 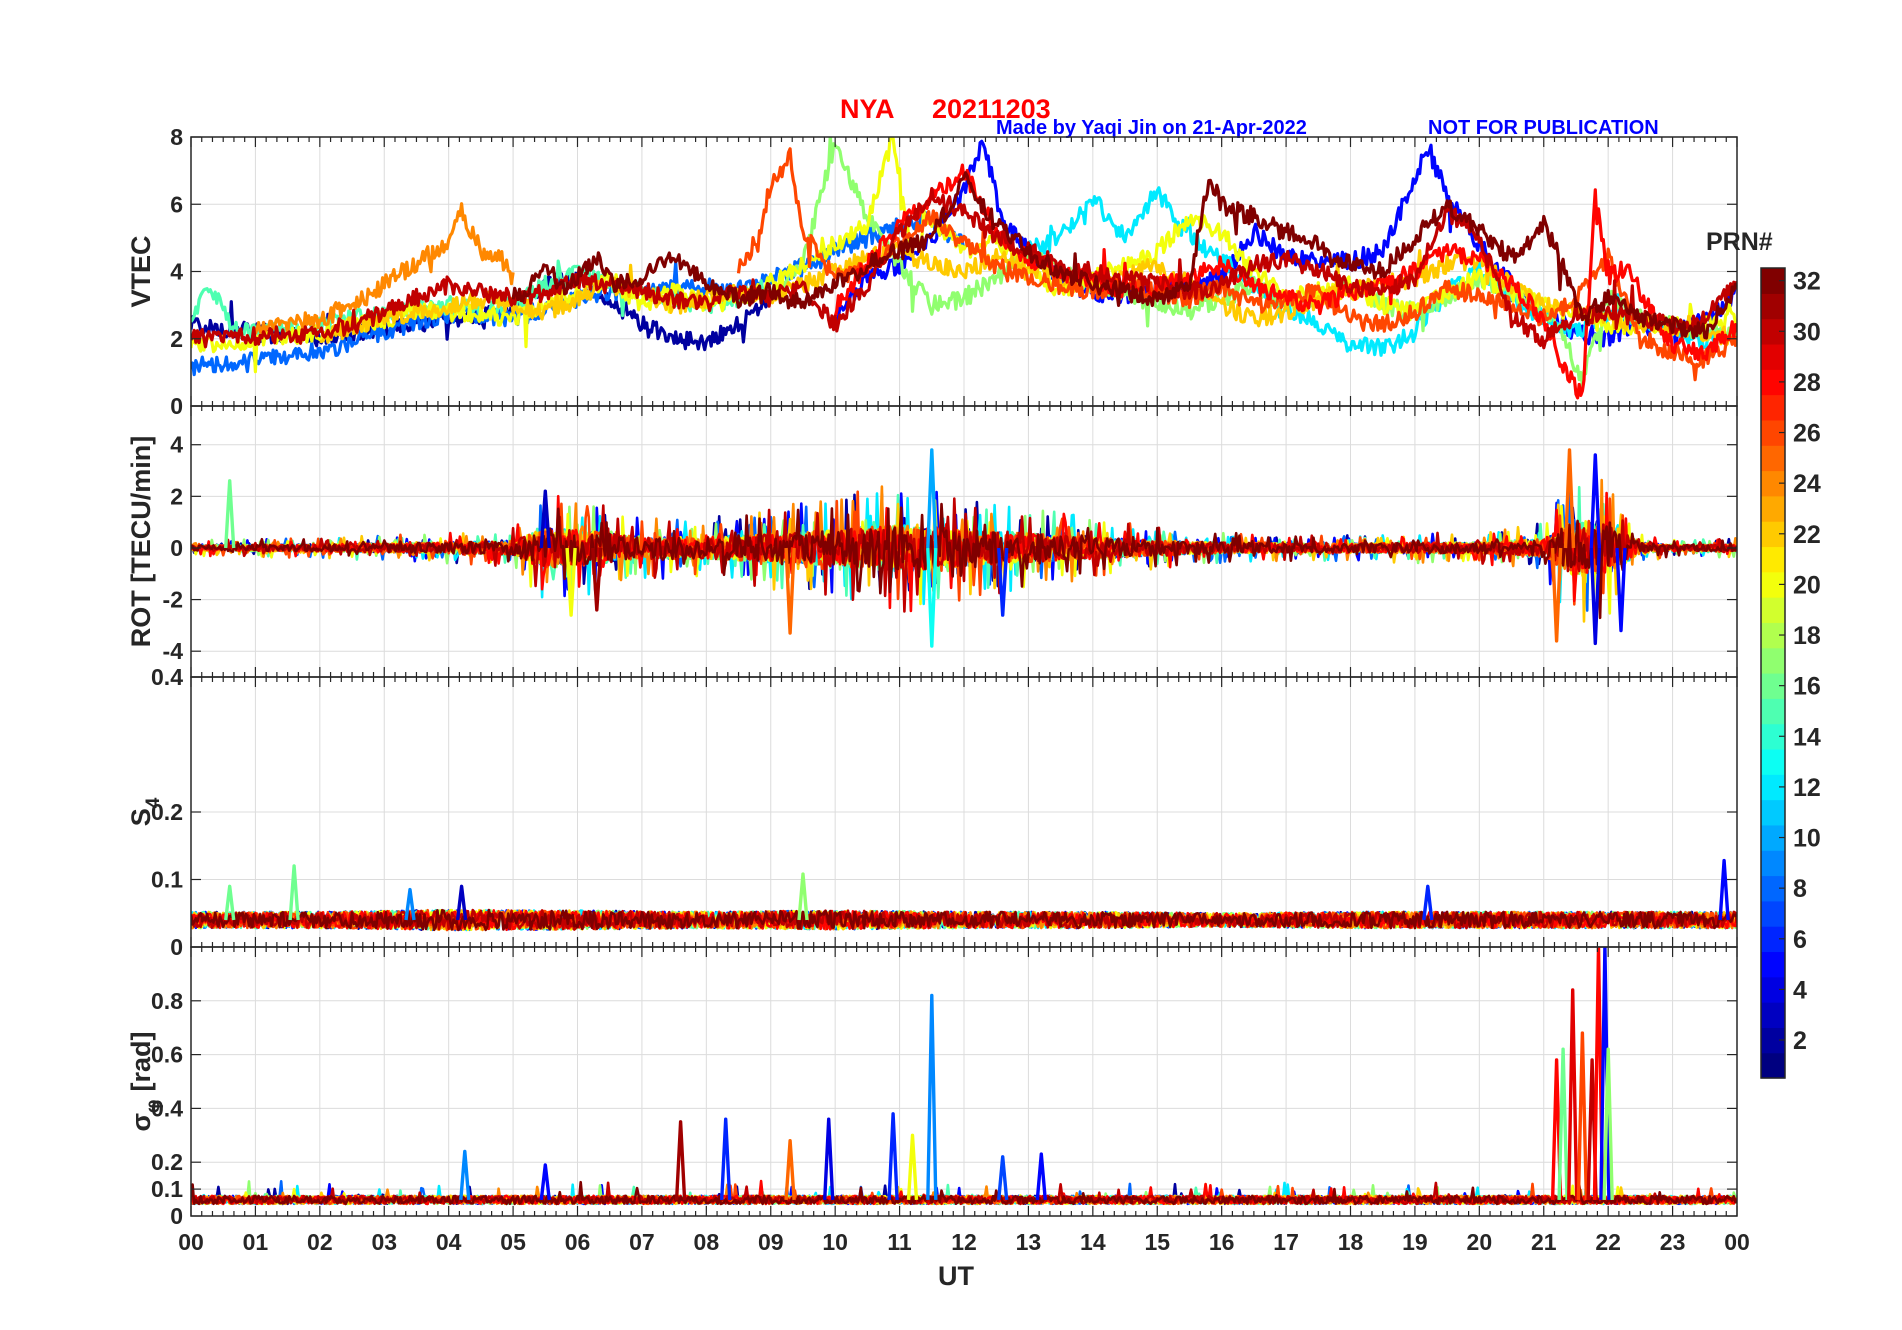 I want to click on x-tick-label: 05, so click(x=513, y=1242).